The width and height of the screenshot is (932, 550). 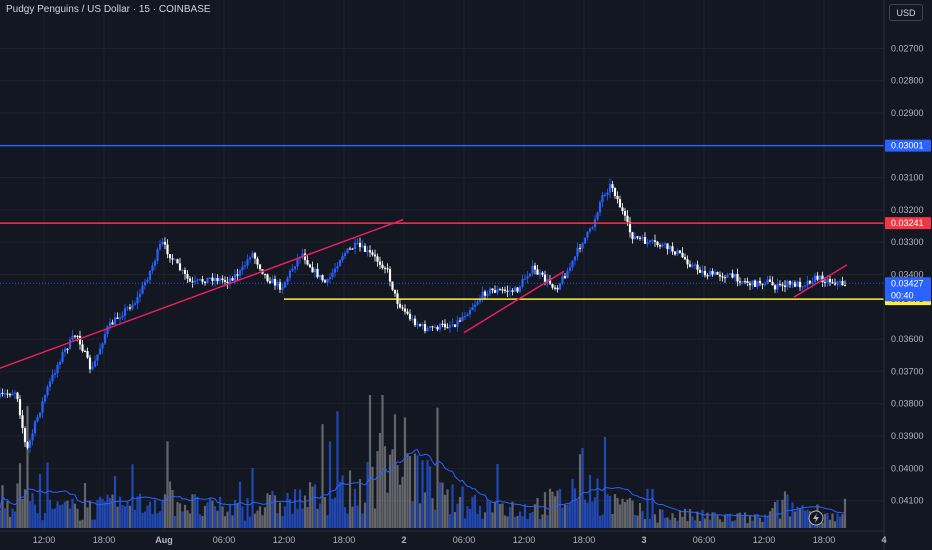 I want to click on price-tick-label: 0.03100, so click(x=907, y=178).